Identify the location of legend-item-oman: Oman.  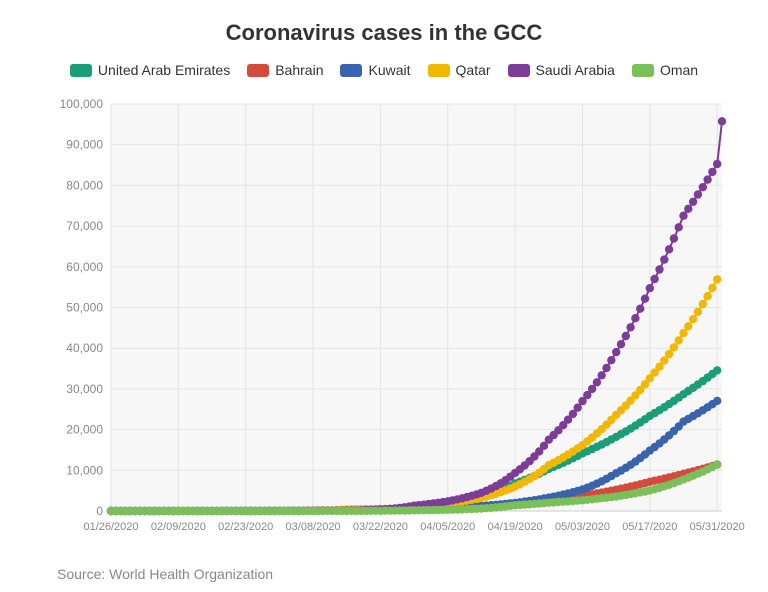
(665, 70).